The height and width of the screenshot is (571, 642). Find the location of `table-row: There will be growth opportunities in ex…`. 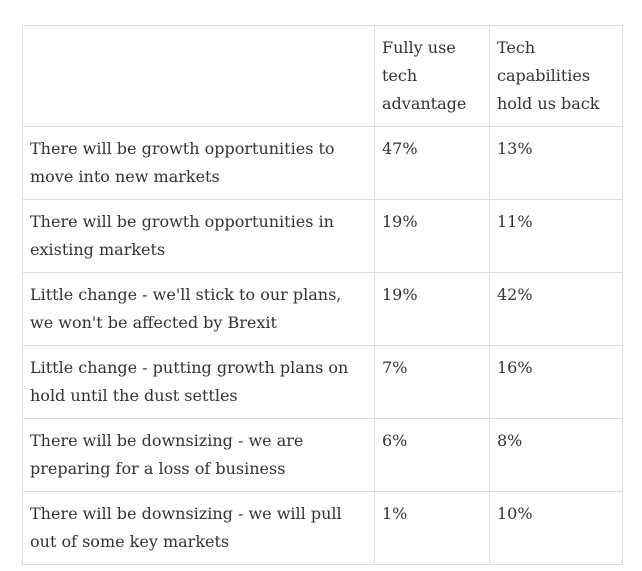

table-row: There will be growth opportunities in ex… is located at coordinates (322, 236).